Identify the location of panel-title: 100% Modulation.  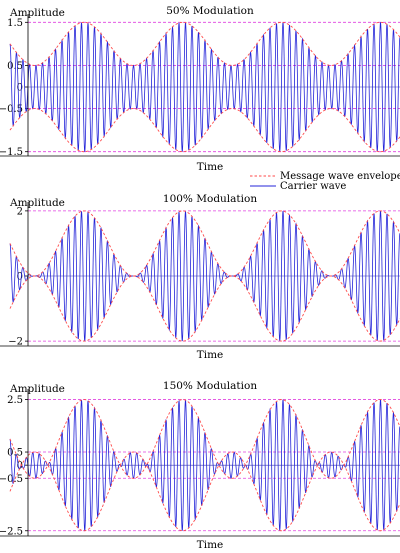
(210, 199).